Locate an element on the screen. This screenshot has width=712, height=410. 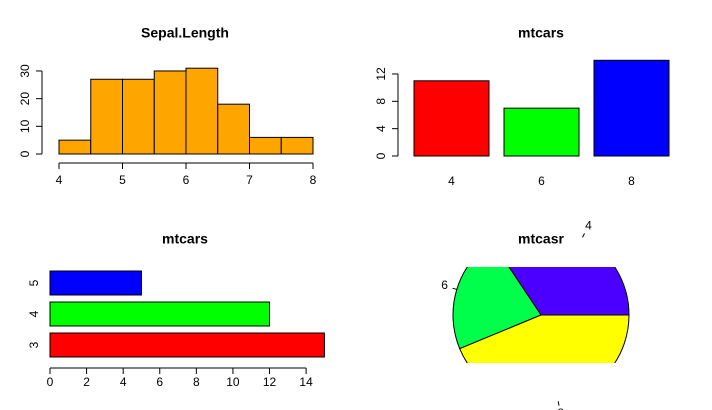
slice-label: 6 is located at coordinates (444, 285).